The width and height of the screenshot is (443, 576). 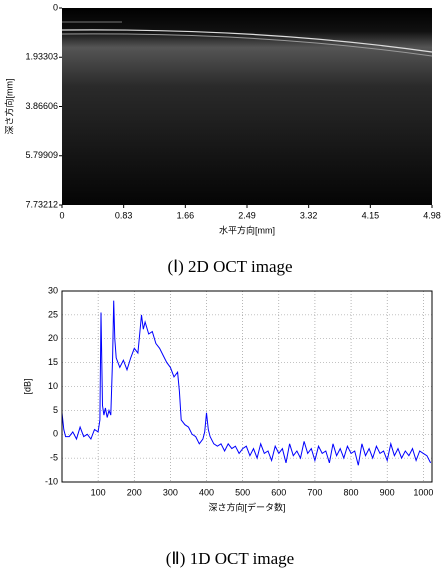 I want to click on caption: (Ⅱ) 1D OCT image, so click(x=230, y=558).